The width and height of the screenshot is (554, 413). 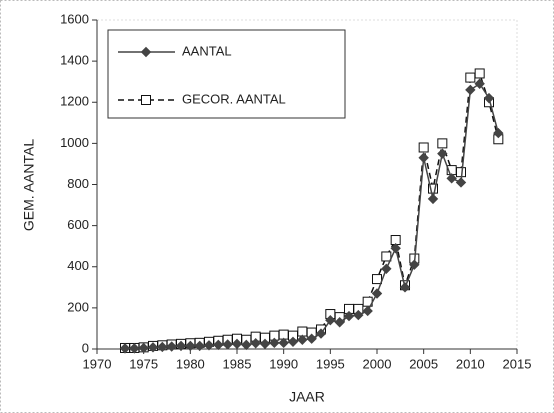 What do you see at coordinates (283, 363) in the screenshot?
I see `x-tick-label: 1990` at bounding box center [283, 363].